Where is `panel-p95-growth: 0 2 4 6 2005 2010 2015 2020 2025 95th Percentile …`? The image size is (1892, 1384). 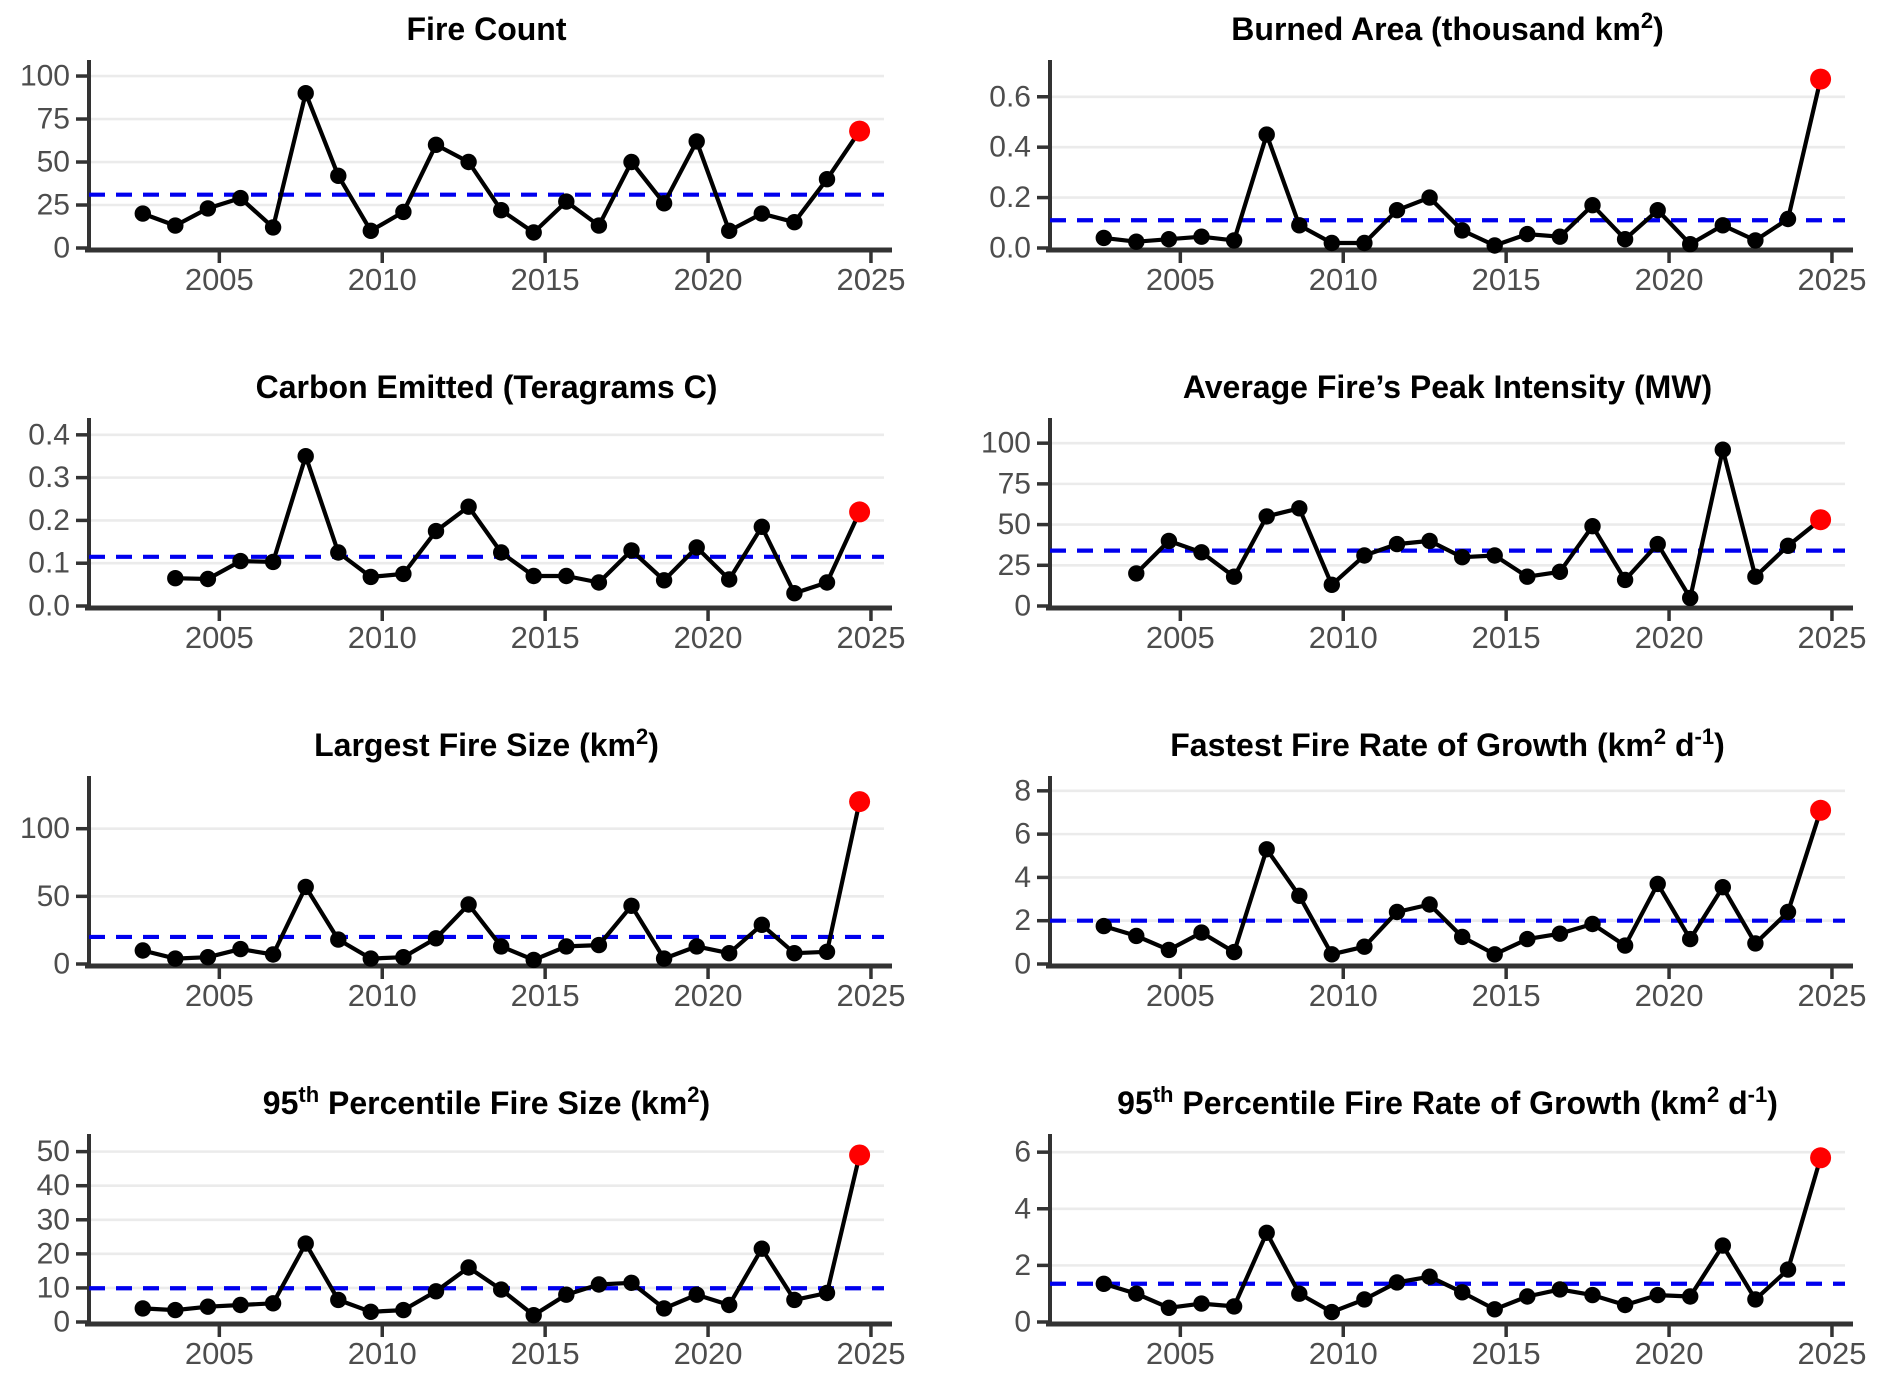
panel-p95-growth: 0 2 4 6 2005 2010 2015 2020 2025 95th Percentile … is located at coordinates (1419, 1229).